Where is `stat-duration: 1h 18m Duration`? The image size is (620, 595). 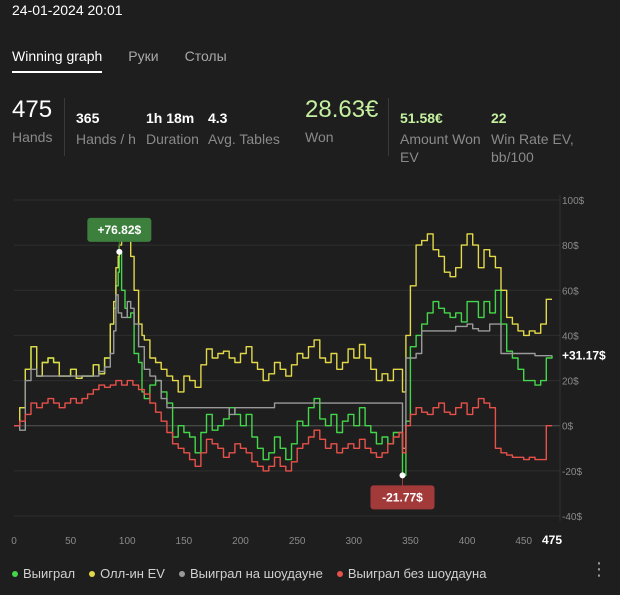 stat-duration: 1h 18m Duration is located at coordinates (172, 129).